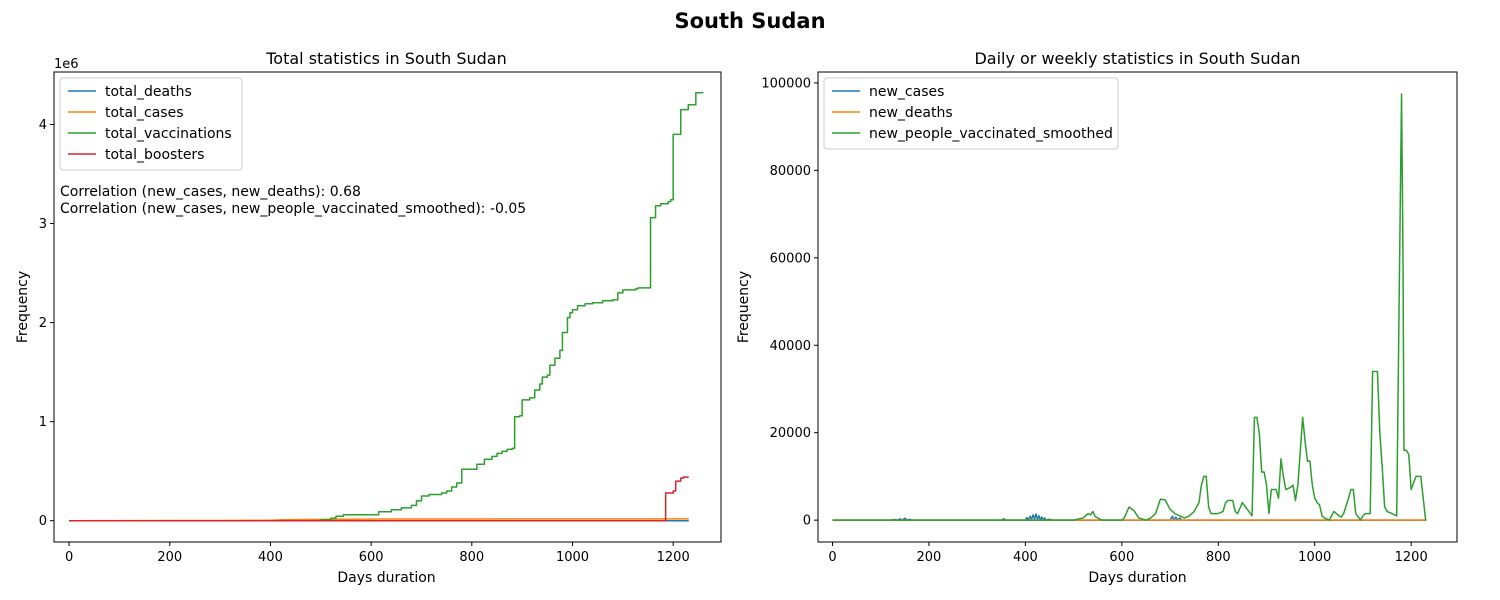  I want to click on chart-title: Total statistics in South Sudan, so click(386, 58).